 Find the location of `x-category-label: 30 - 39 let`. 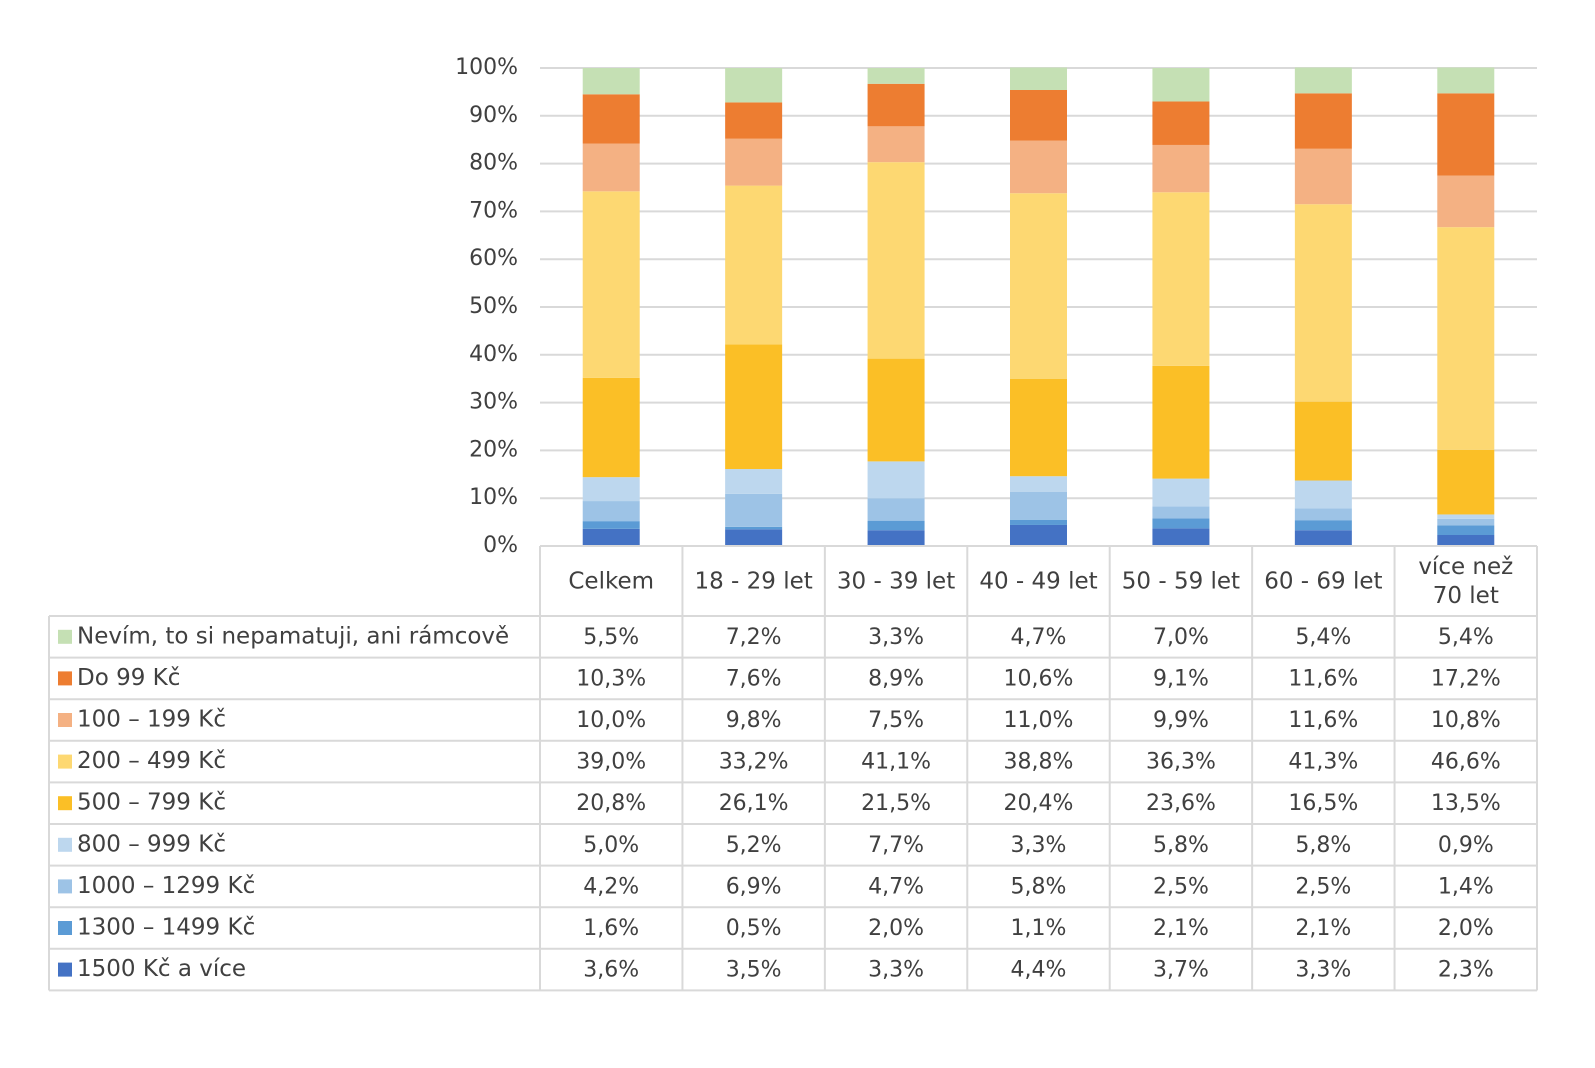

x-category-label: 30 - 39 let is located at coordinates (896, 582).